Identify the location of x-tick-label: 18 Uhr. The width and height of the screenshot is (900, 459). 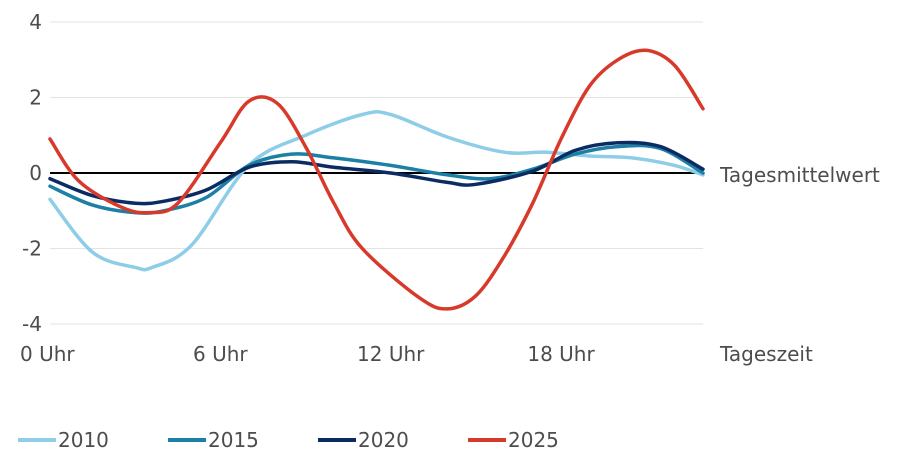
(561, 354).